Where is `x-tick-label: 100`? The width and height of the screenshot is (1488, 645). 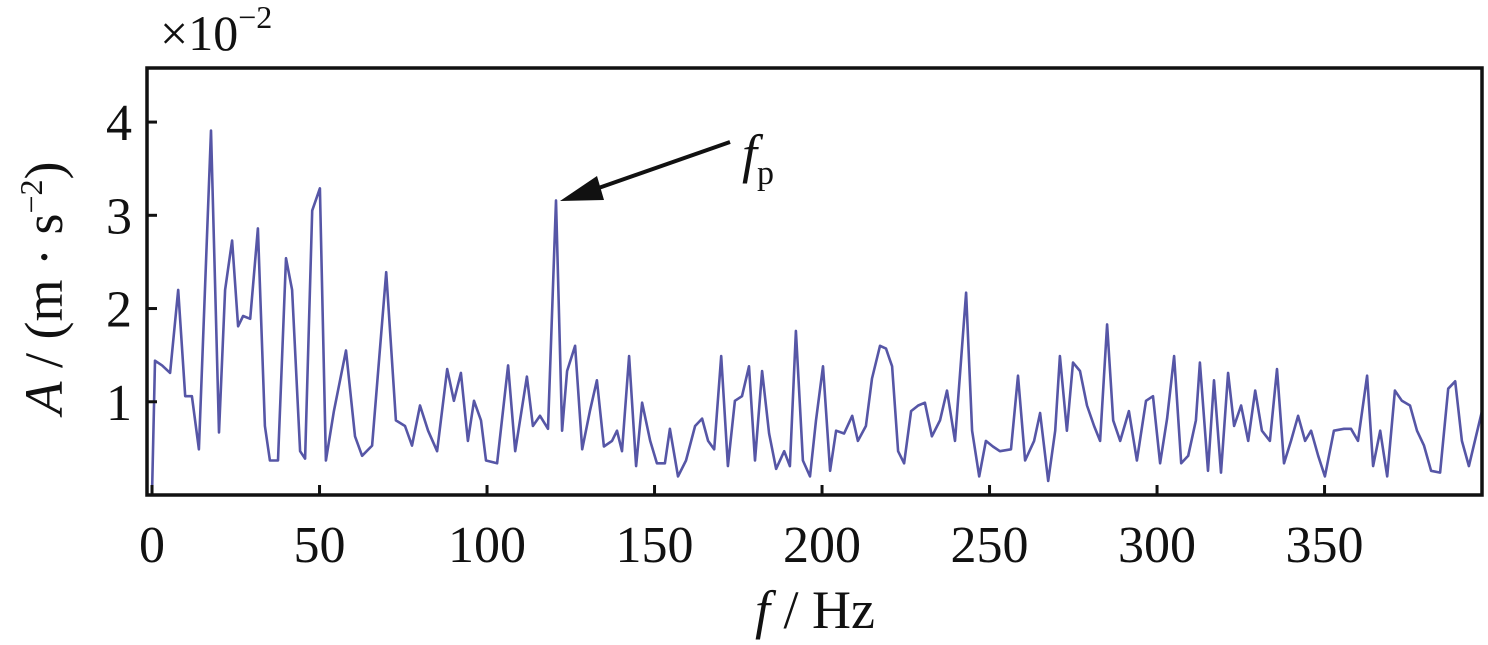
x-tick-label: 100 is located at coordinates (487, 545).